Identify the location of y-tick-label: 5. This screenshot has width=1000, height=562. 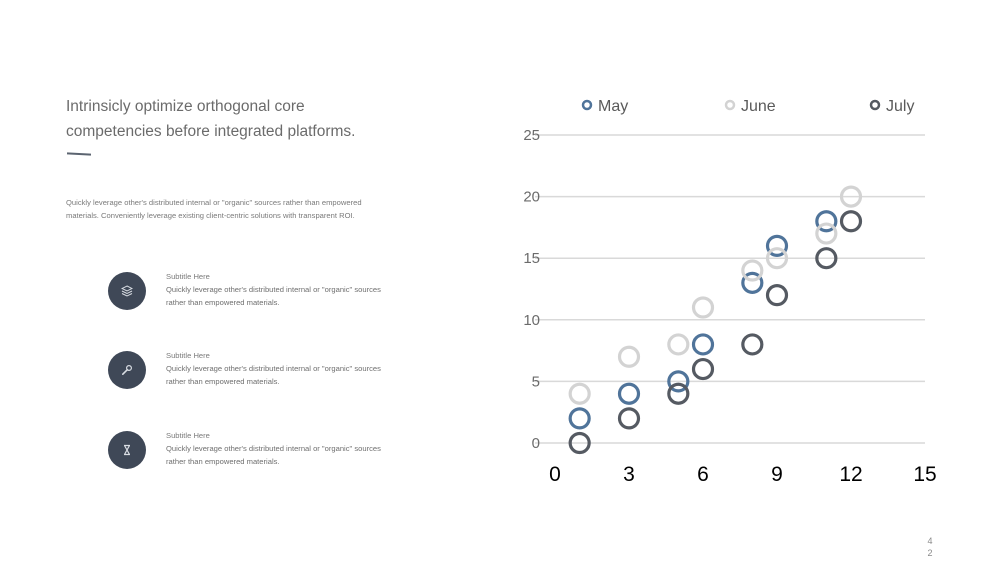
(536, 381).